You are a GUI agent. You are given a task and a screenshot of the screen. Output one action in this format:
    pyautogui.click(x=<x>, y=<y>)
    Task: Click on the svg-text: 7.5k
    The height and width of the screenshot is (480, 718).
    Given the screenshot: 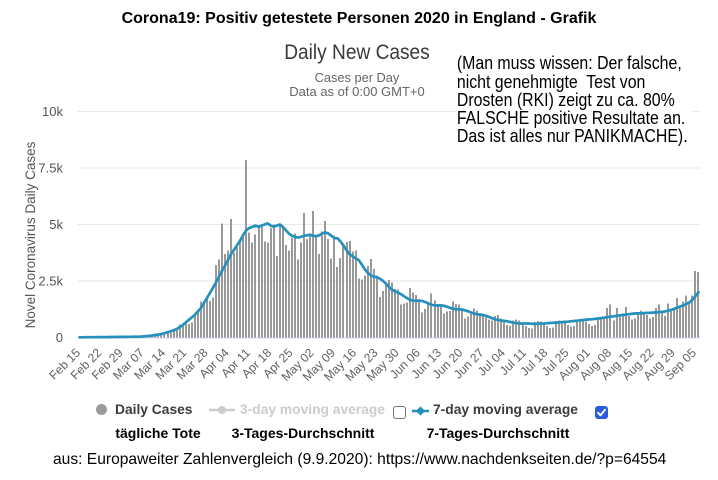 What is the action you would take?
    pyautogui.click(x=50, y=168)
    